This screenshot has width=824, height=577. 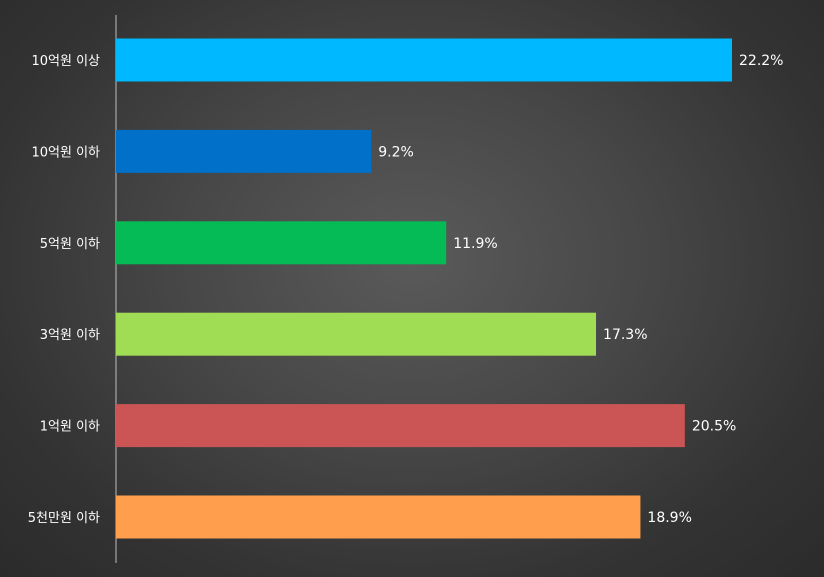 I want to click on value-label-2: 11.9%, so click(x=475, y=244).